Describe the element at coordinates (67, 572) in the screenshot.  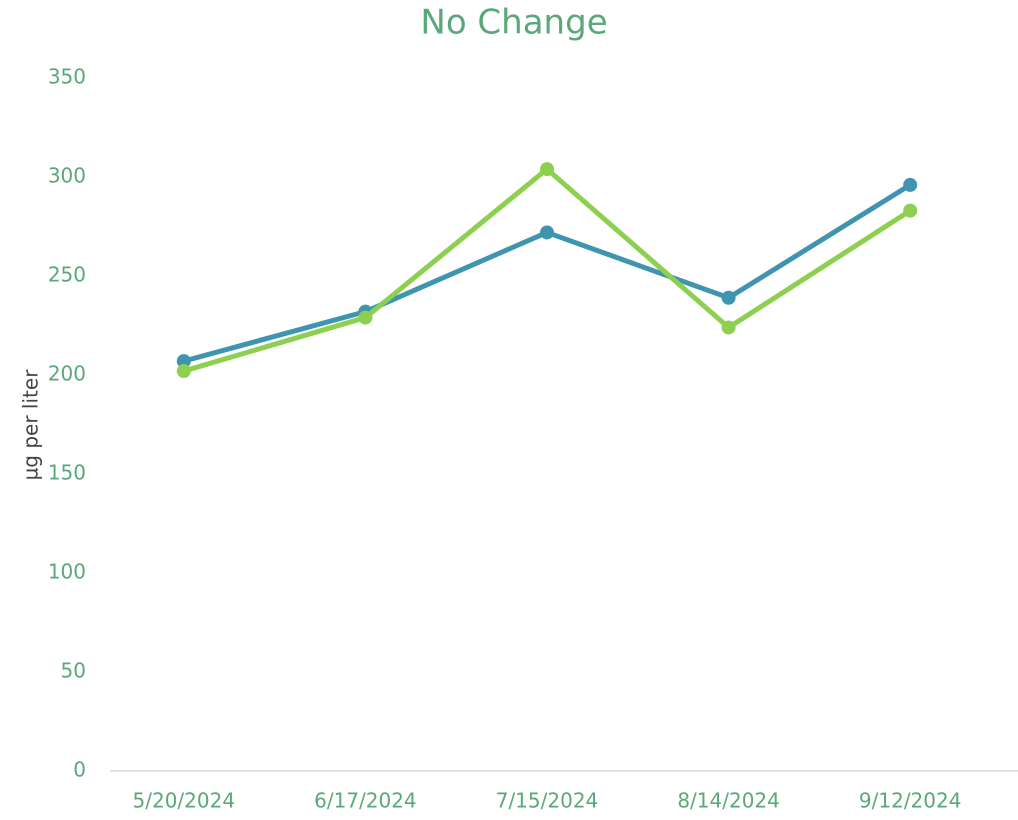
I see `y-tick-label: 100` at that location.